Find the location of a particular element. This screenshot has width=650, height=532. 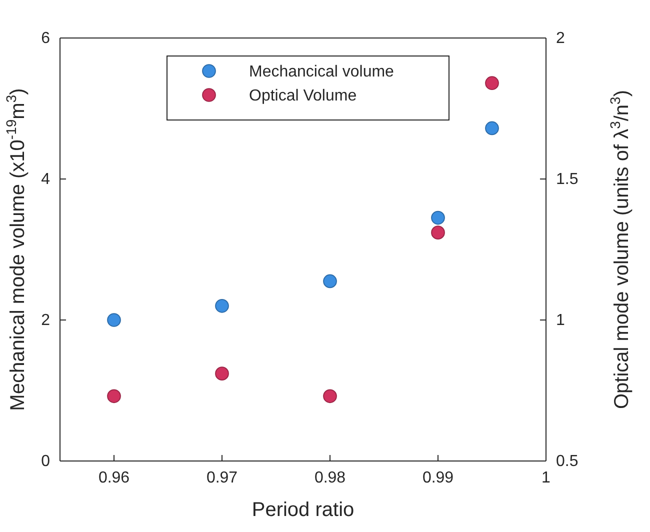

x-tick-label: 0.97 is located at coordinates (222, 477).